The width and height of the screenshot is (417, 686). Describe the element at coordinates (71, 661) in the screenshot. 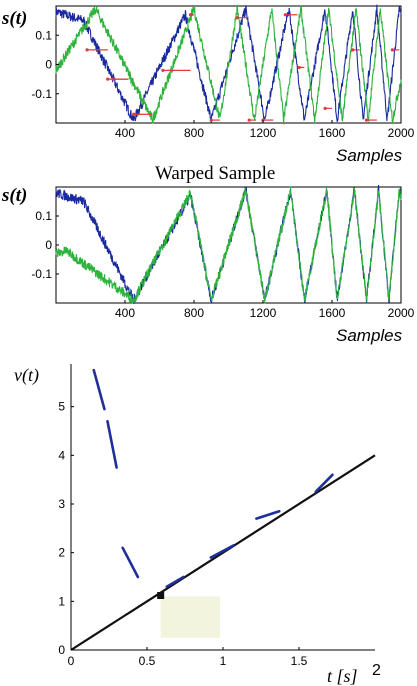

I see `panel3-xtick-label: 0` at that location.